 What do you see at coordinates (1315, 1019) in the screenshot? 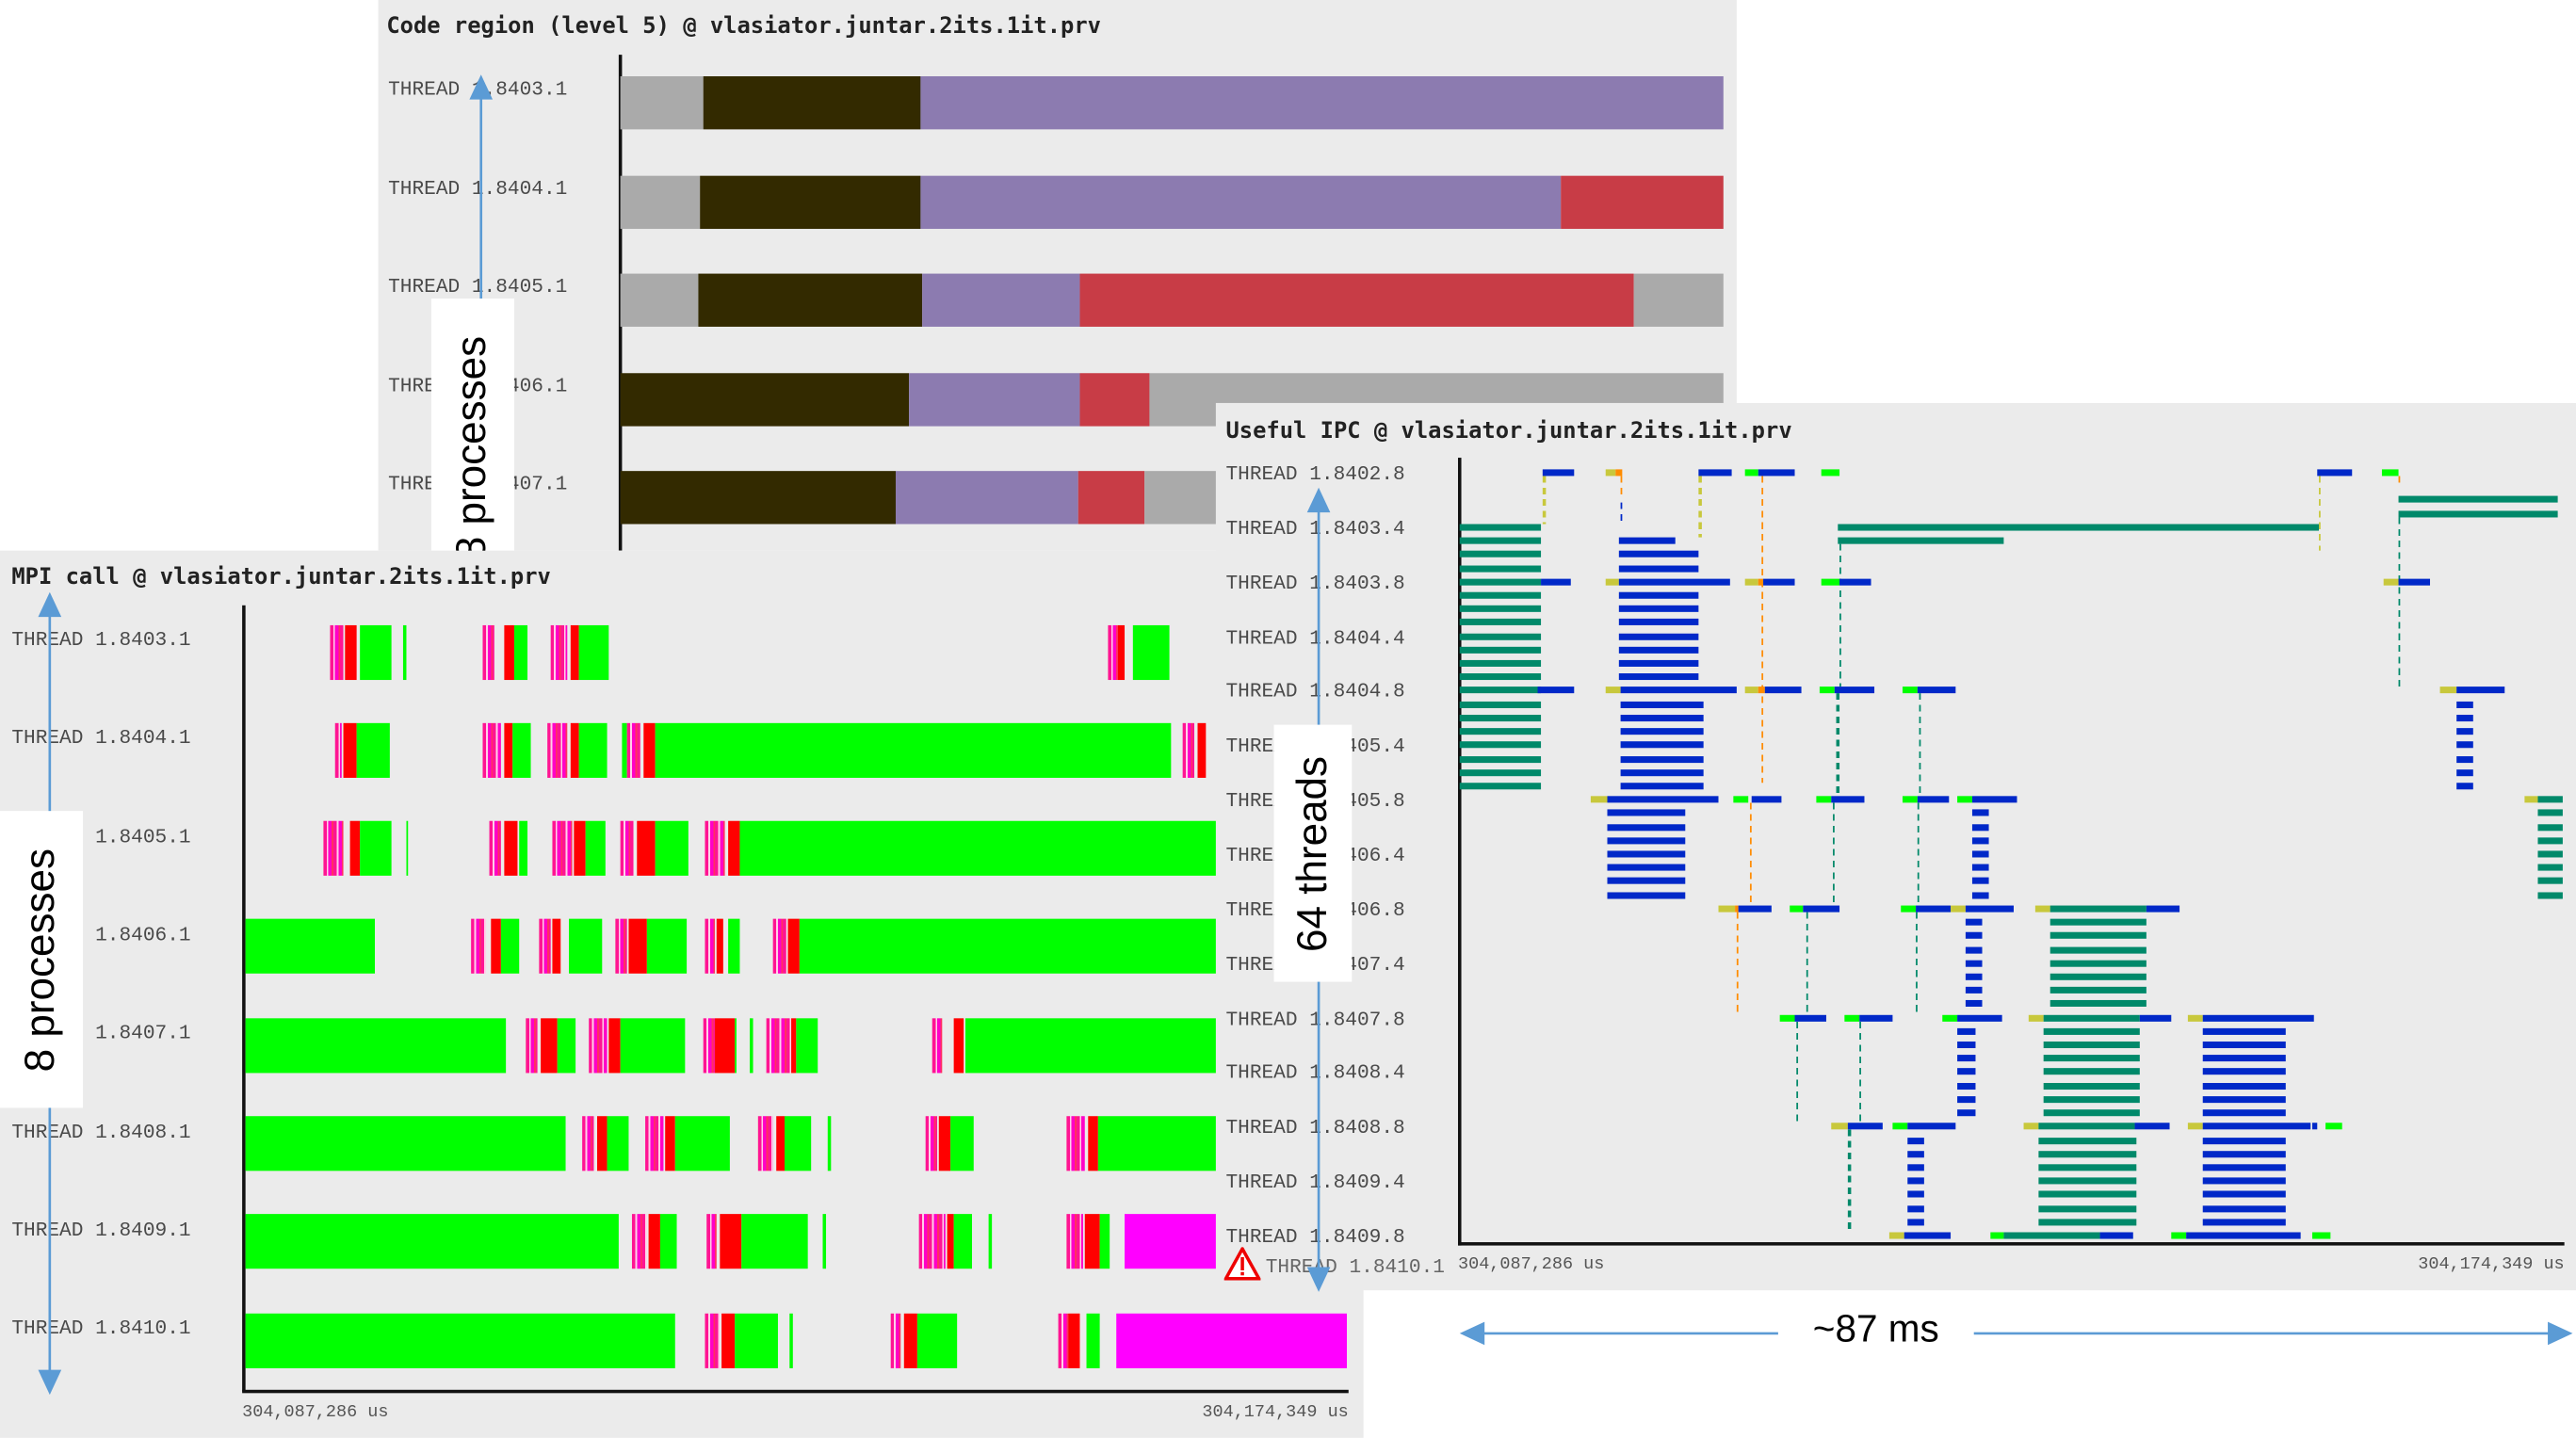
I see `row-label: THREAD 1.8407.8` at bounding box center [1315, 1019].